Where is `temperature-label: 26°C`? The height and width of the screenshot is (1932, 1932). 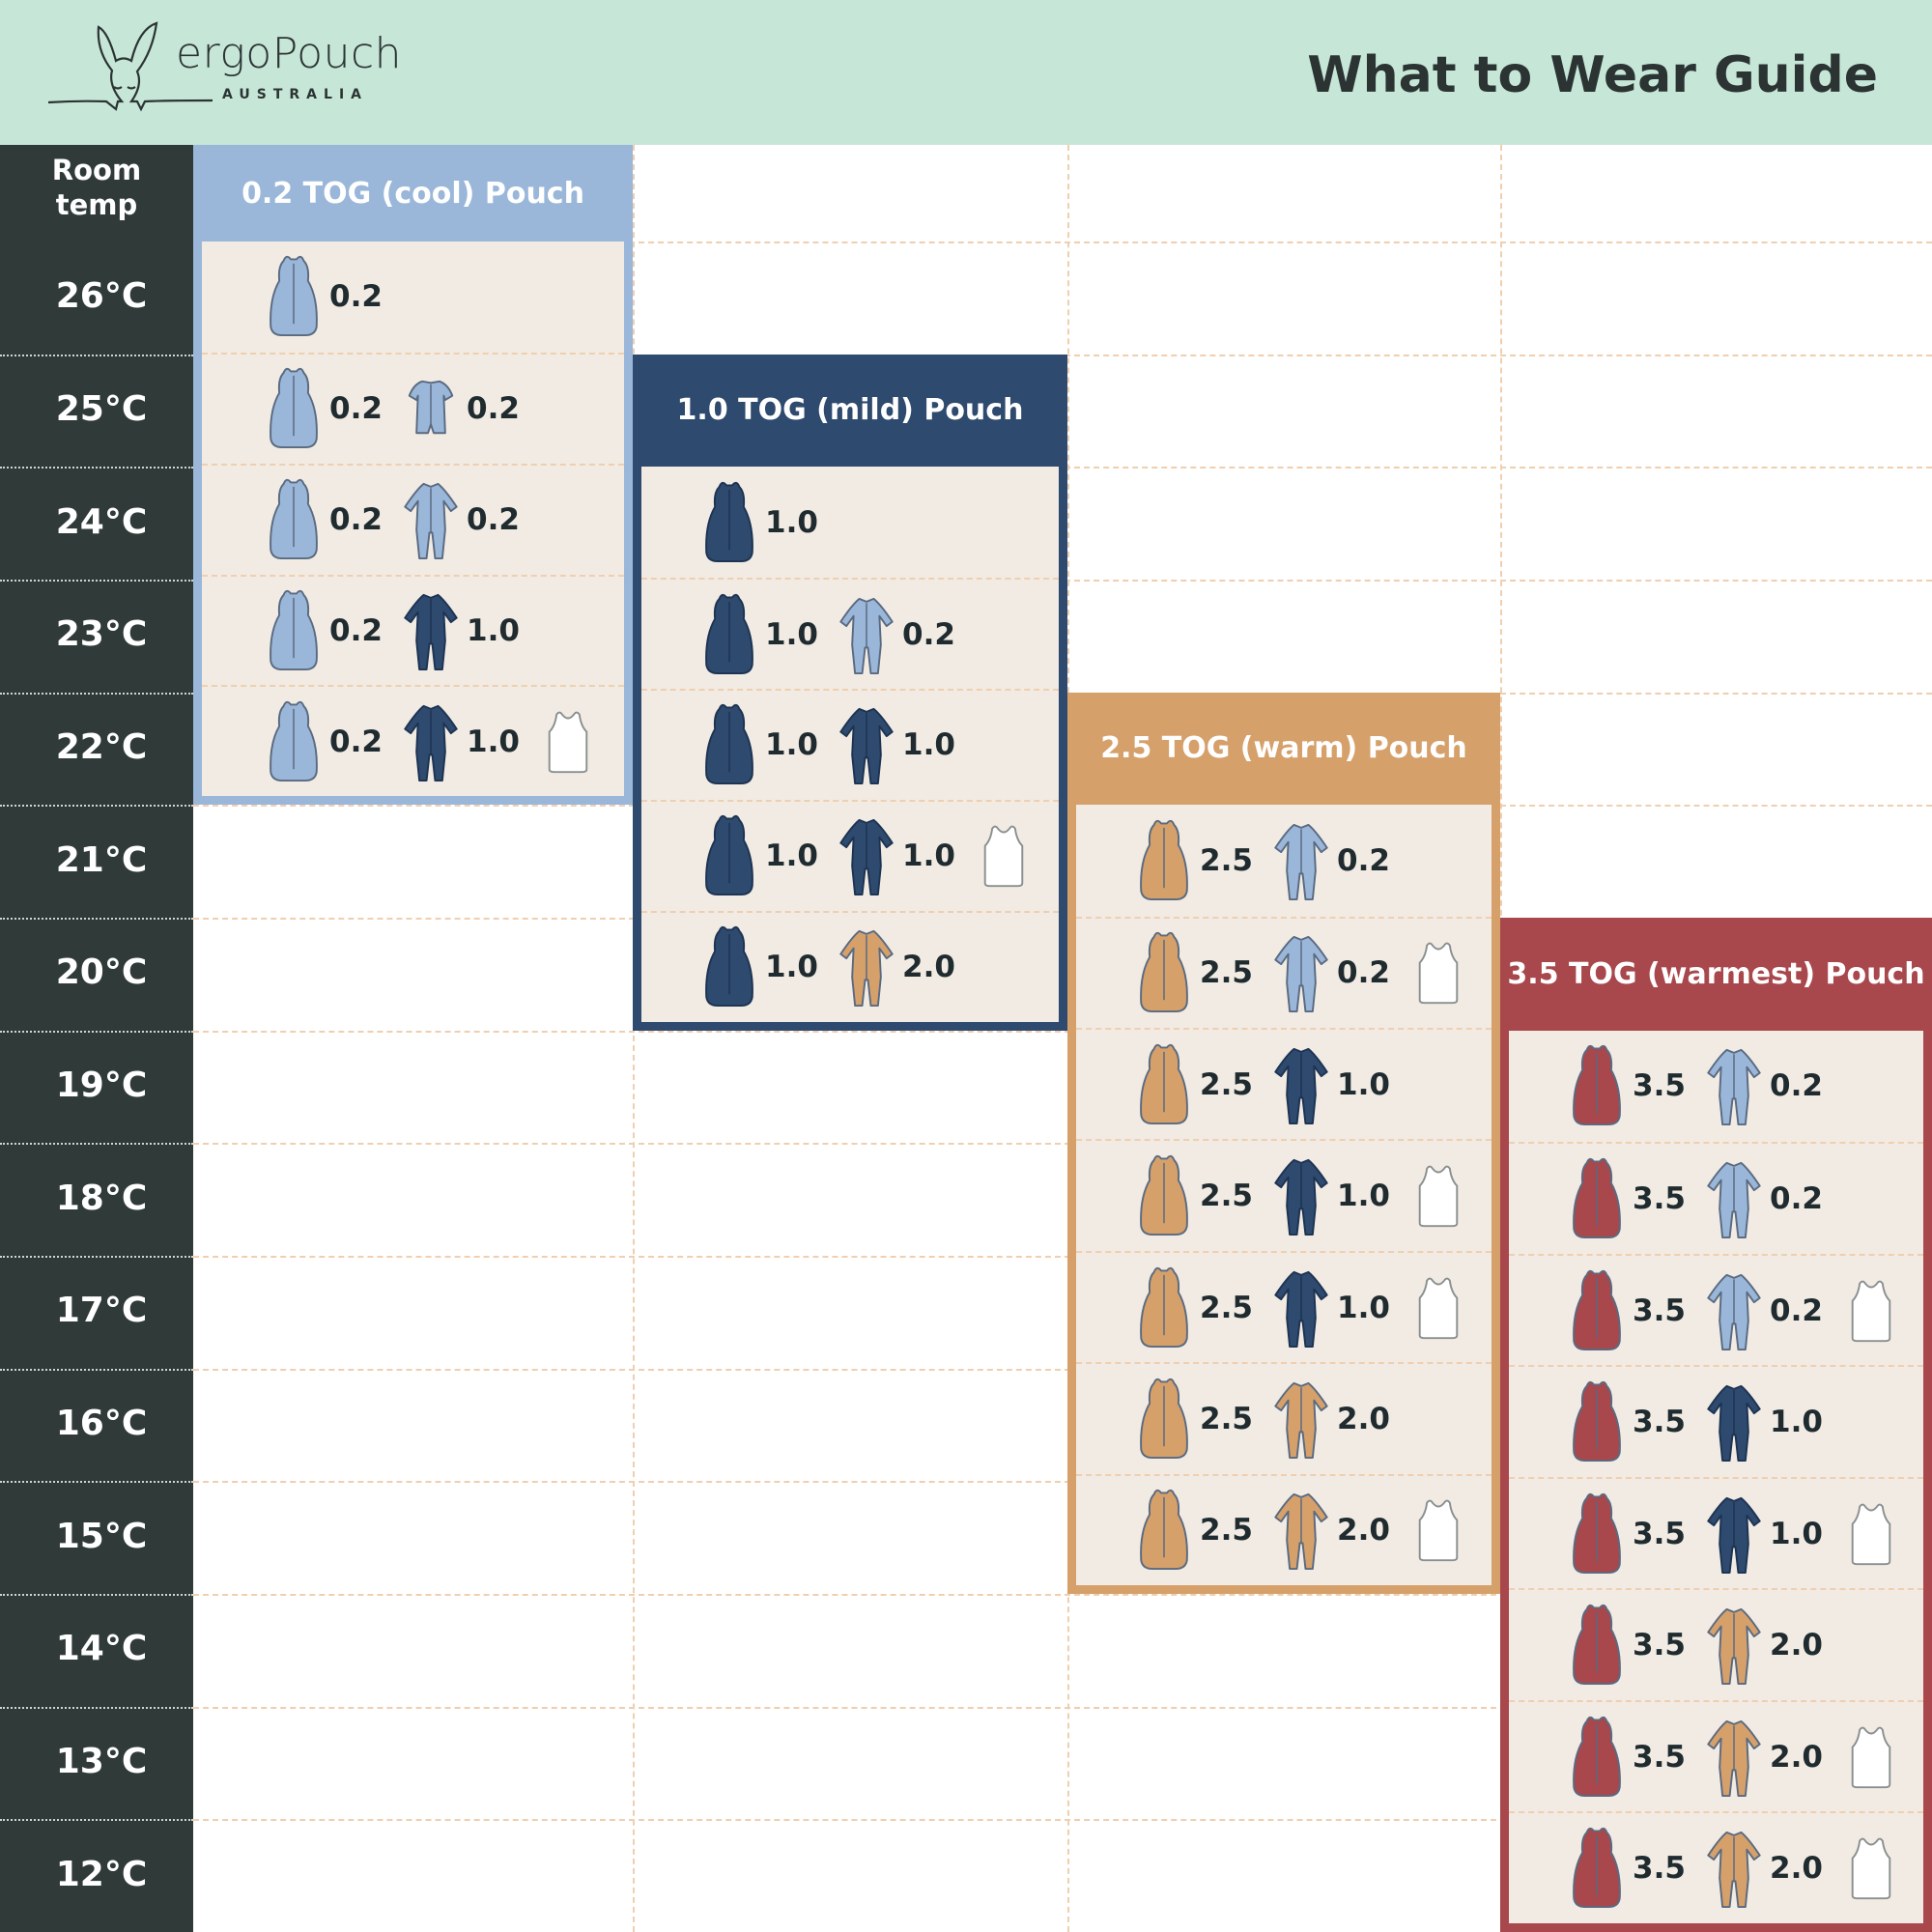
temperature-label: 26°C is located at coordinates (101, 296).